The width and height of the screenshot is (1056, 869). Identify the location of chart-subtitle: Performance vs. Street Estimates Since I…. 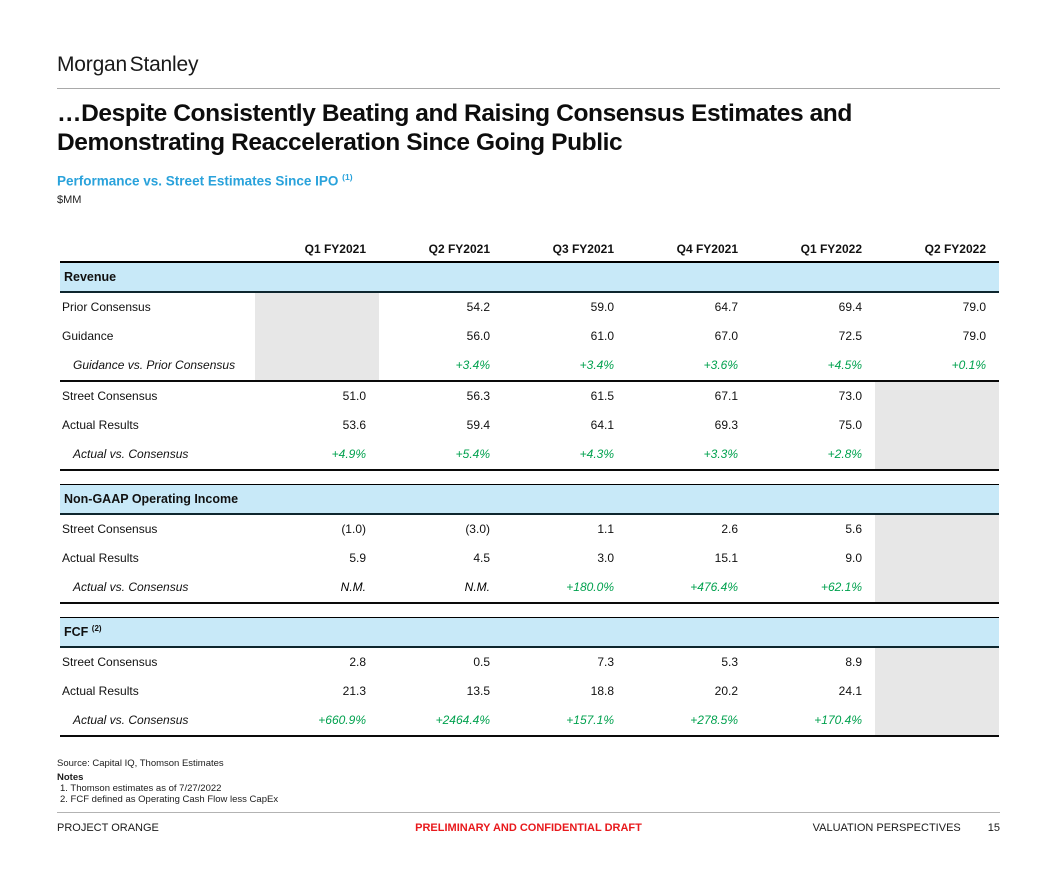
(556, 180).